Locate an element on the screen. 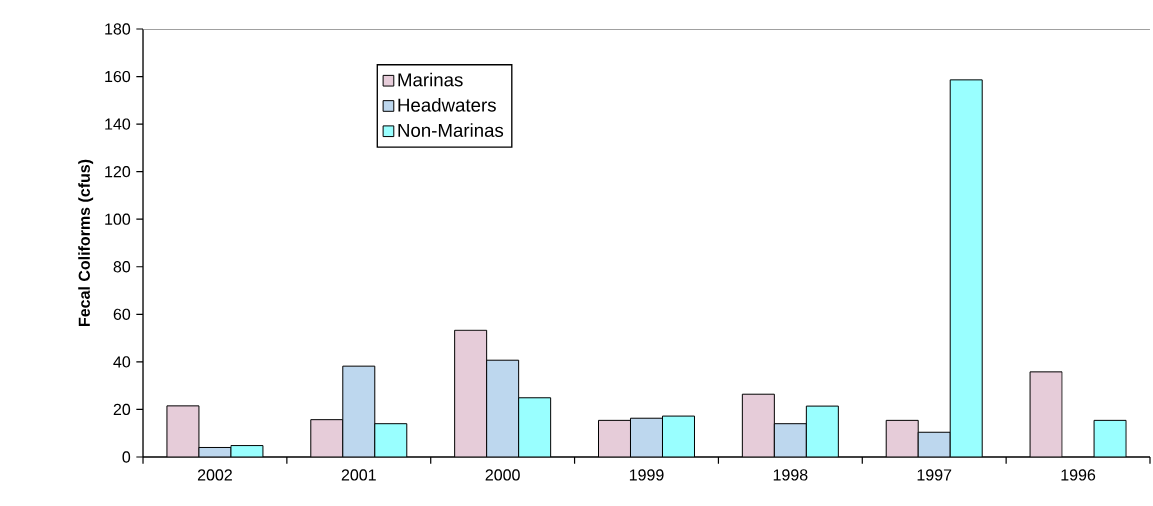 This screenshot has width=1153, height=506. y-tick-label: 80 is located at coordinates (122, 267).